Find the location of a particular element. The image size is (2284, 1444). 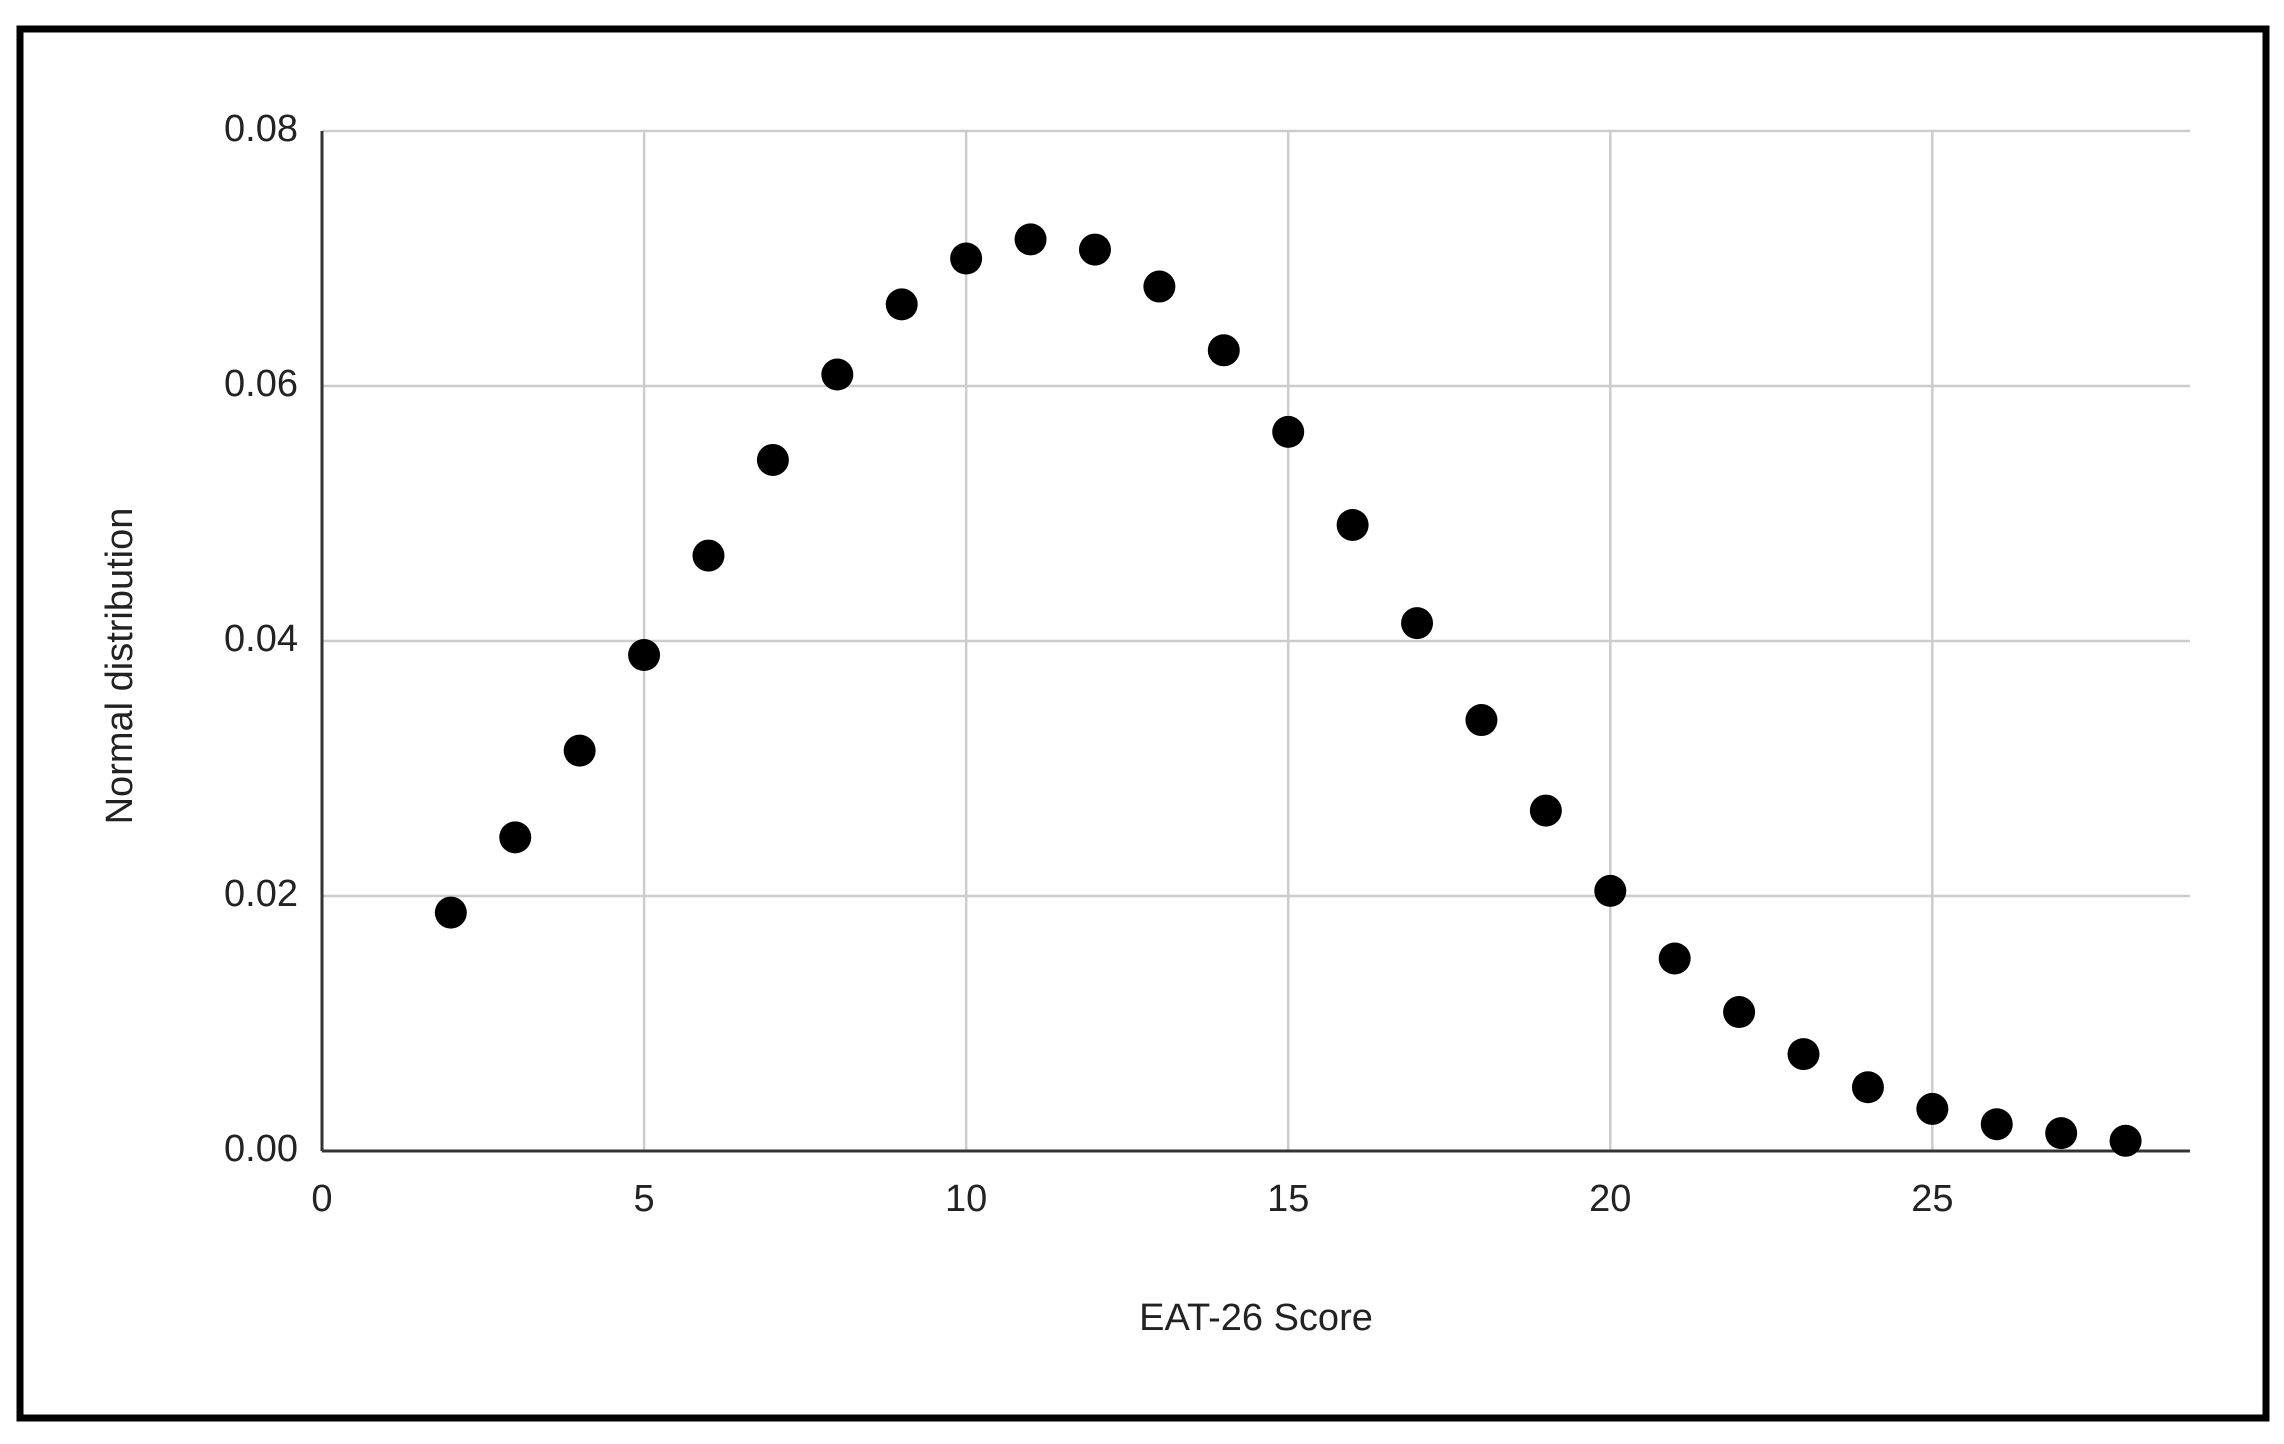

x-tick-label: 25 is located at coordinates (1932, 1199).